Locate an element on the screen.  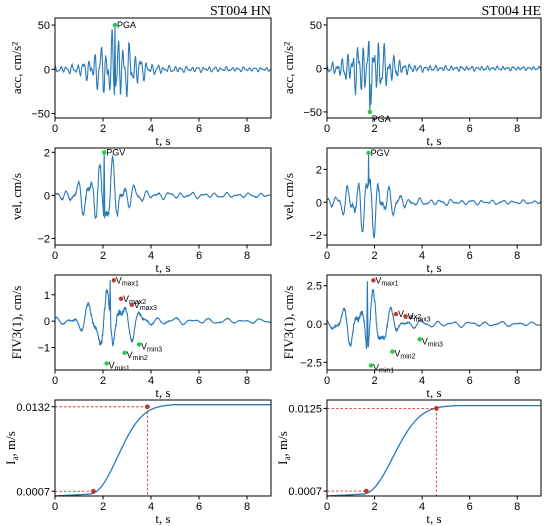
title-right: ST004 HE is located at coordinates (512, 11).